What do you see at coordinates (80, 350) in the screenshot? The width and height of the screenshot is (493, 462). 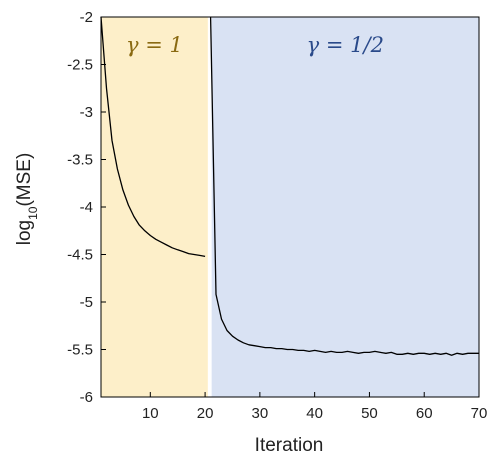 I see `y-tick-label: -5.5` at bounding box center [80, 350].